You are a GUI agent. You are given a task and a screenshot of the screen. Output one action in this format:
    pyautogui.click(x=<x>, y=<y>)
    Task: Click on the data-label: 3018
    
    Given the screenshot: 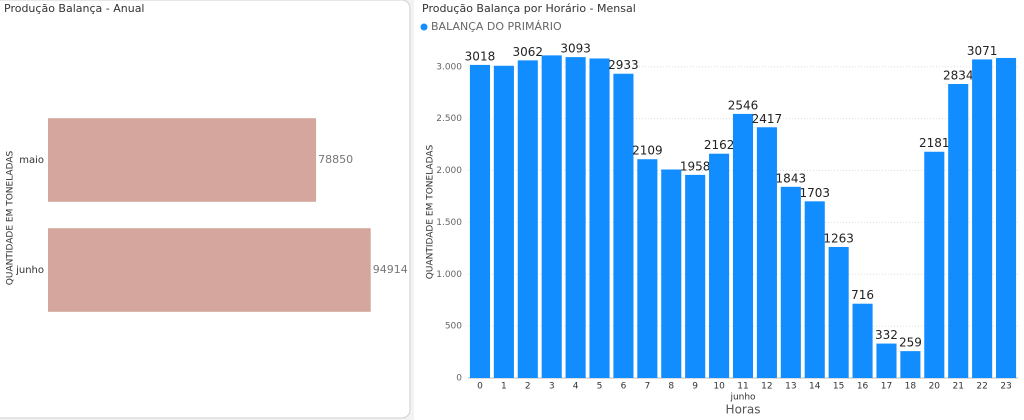 What is the action you would take?
    pyautogui.click(x=480, y=56)
    